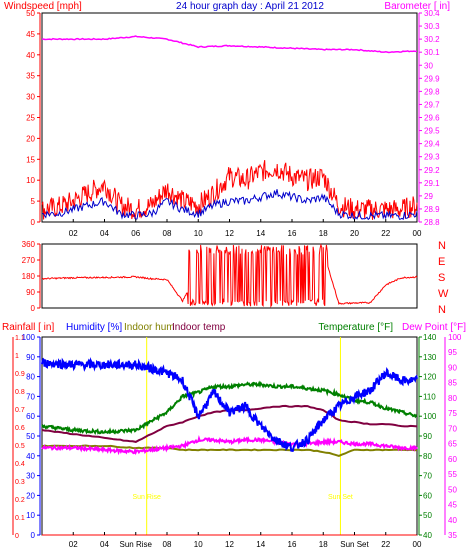 The height and width of the screenshot is (560, 469). What do you see at coordinates (452, 367) in the screenshot?
I see `dewpoint-tick-label: 90` at bounding box center [452, 367].